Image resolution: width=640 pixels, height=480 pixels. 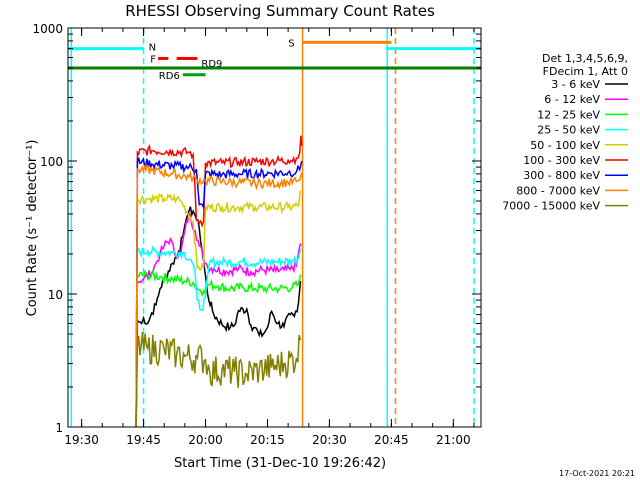 What do you see at coordinates (143, 440) in the screenshot?
I see `x-tick-label: 19:45` at bounding box center [143, 440].